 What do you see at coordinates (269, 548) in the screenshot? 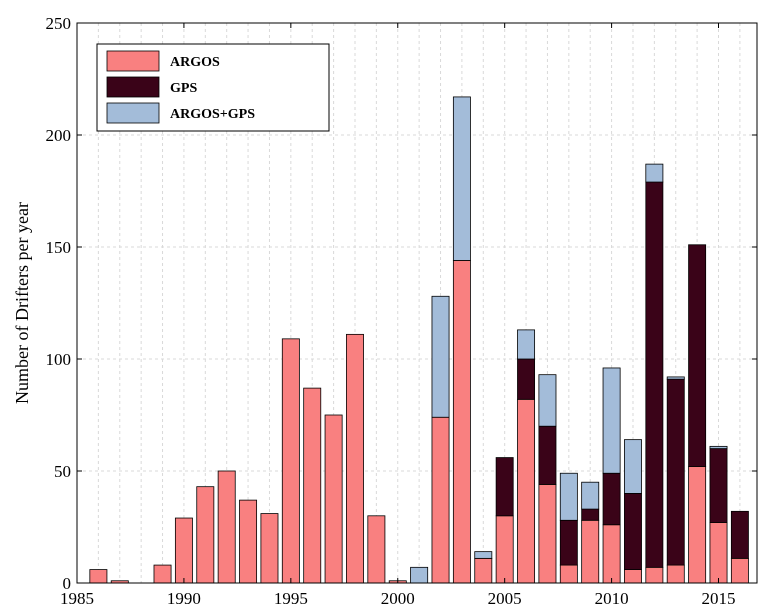
I see `bar-argos-1994` at bounding box center [269, 548].